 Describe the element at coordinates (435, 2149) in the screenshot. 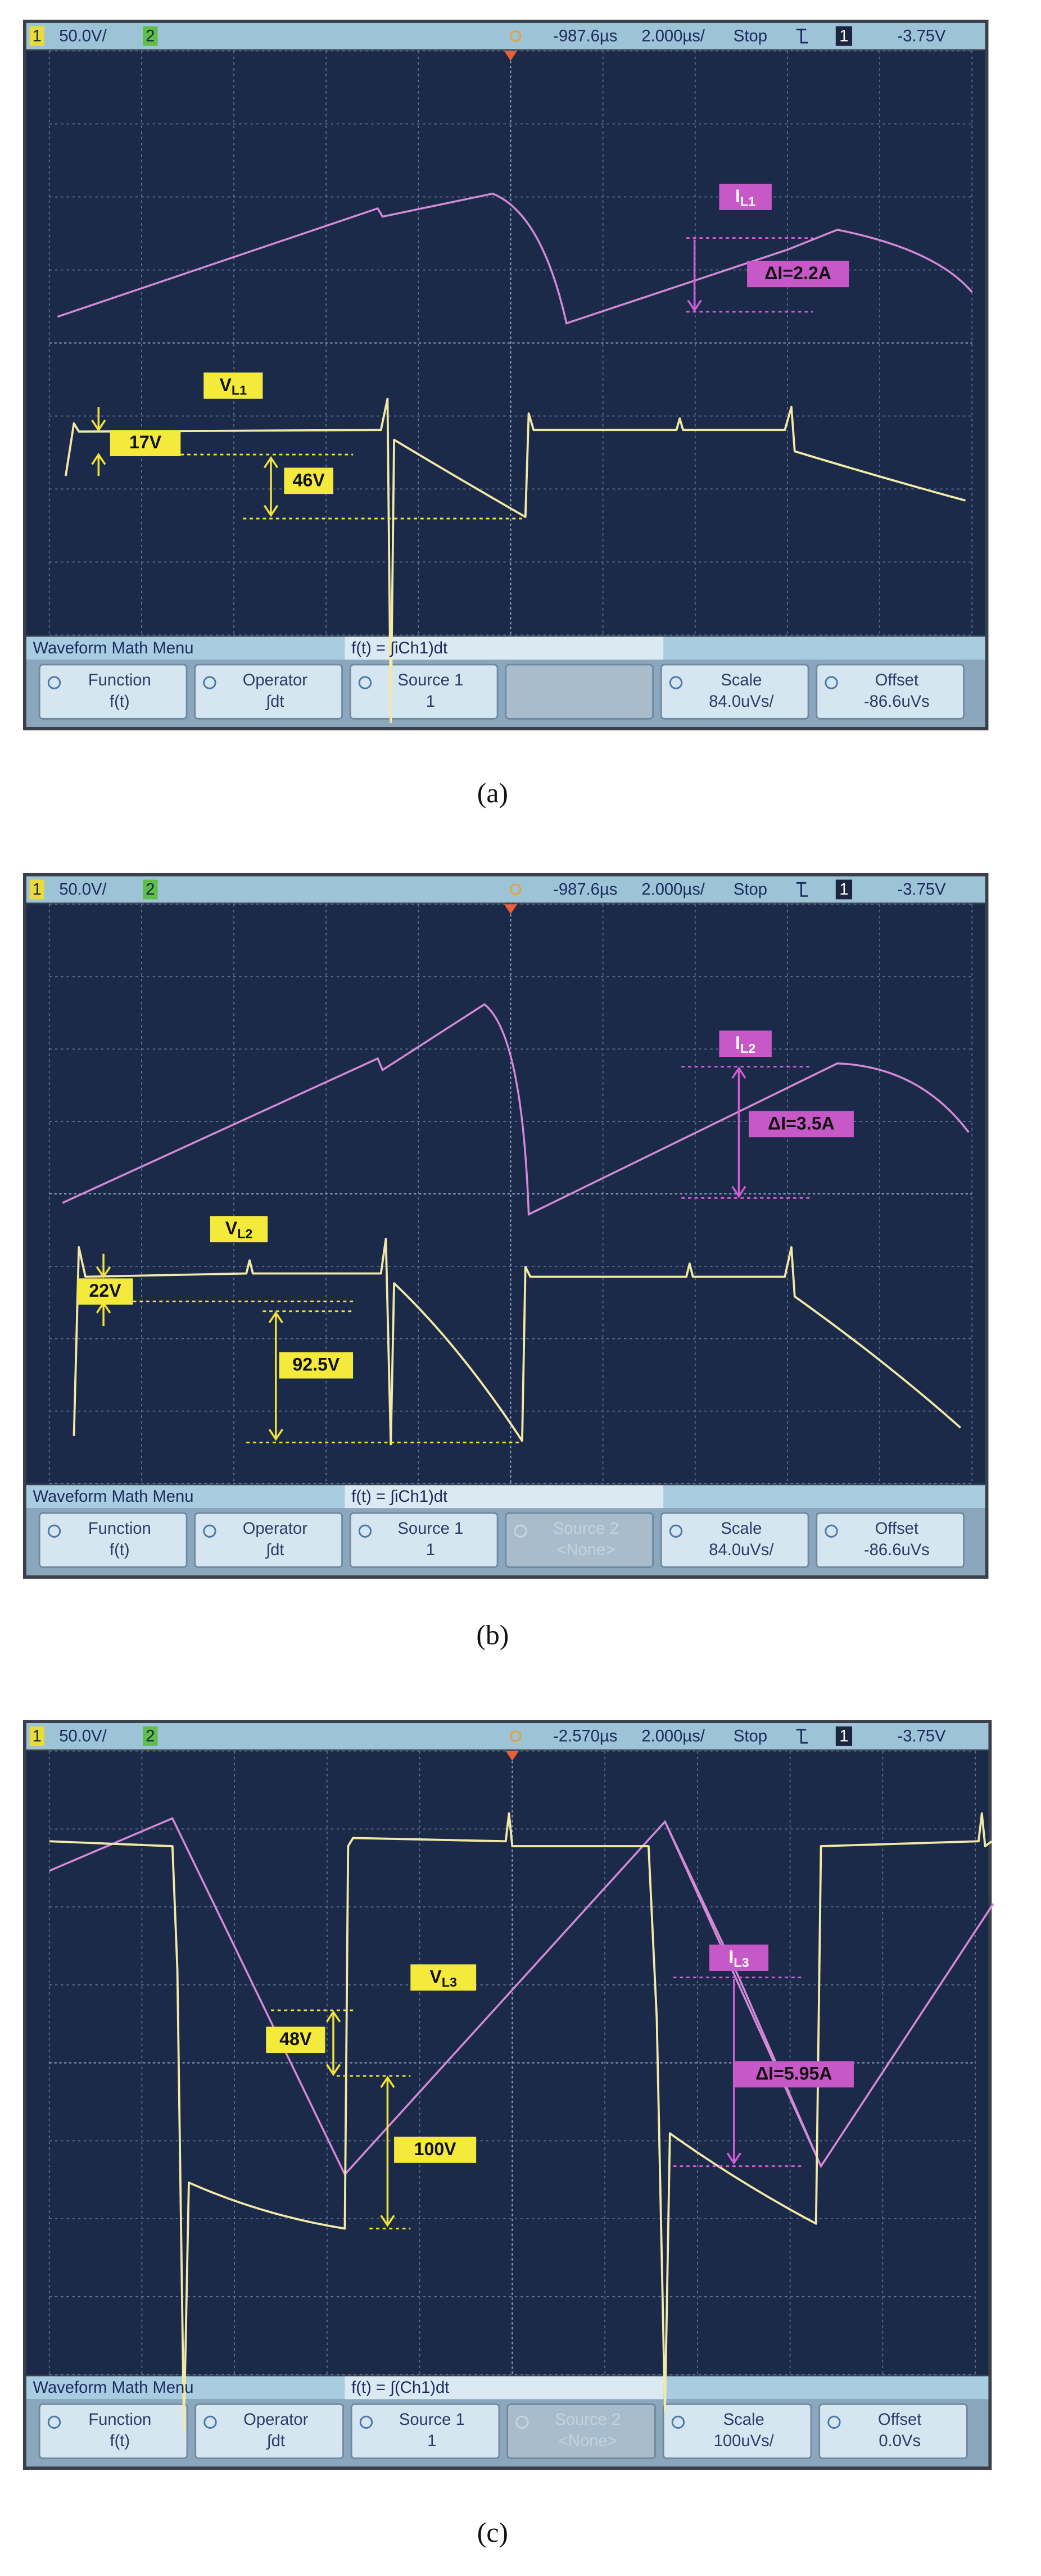

I see `annotation-text: 100V` at that location.